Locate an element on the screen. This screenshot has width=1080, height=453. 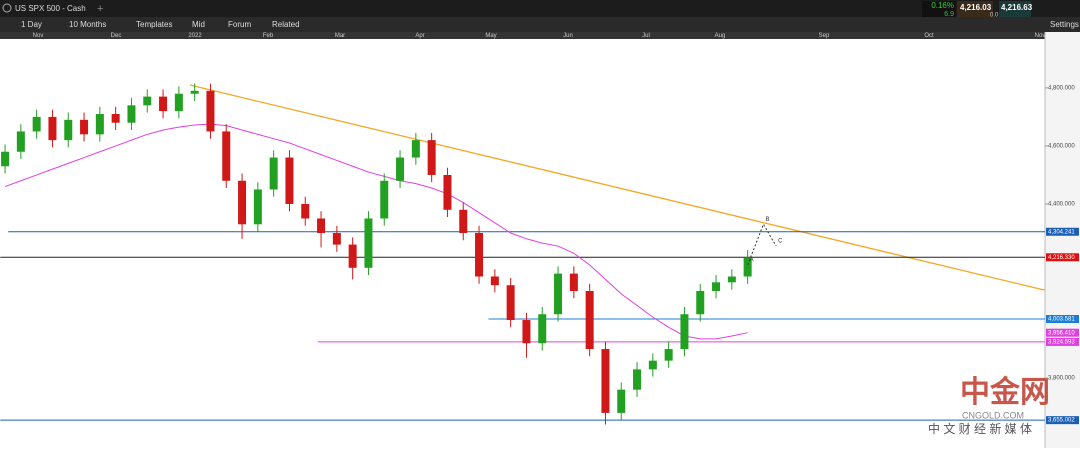
y-tick-label: 4,600.000 is located at coordinates (1061, 147).